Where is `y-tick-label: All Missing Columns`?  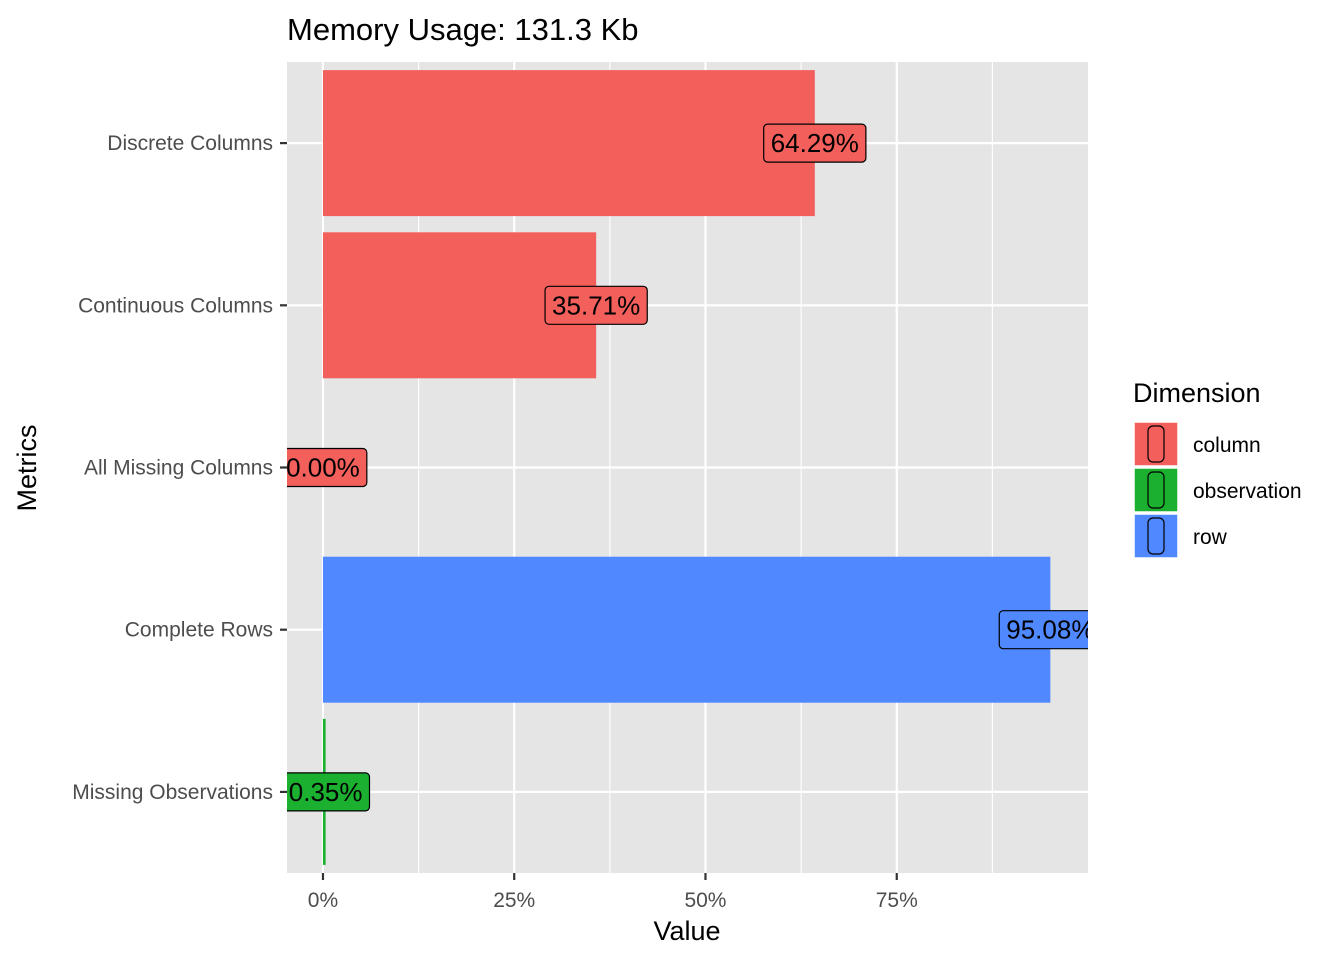
y-tick-label: All Missing Columns is located at coordinates (178, 468).